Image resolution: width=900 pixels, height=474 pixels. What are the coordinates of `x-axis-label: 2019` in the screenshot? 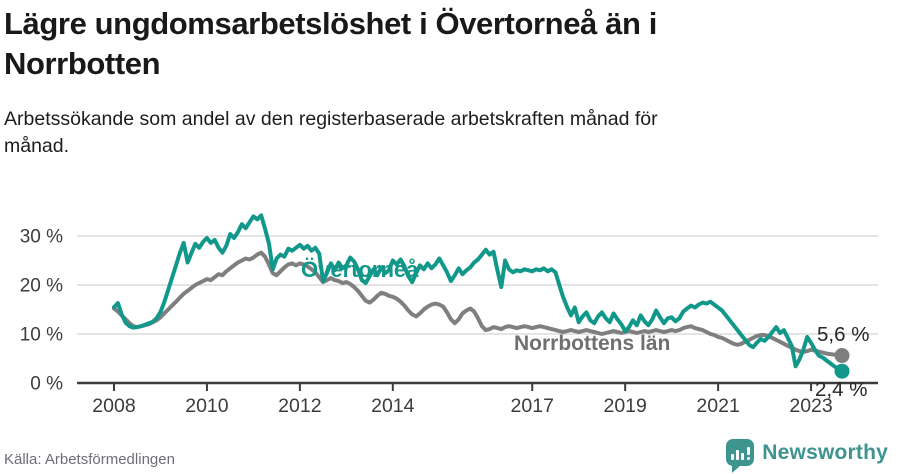 It's located at (624, 406).